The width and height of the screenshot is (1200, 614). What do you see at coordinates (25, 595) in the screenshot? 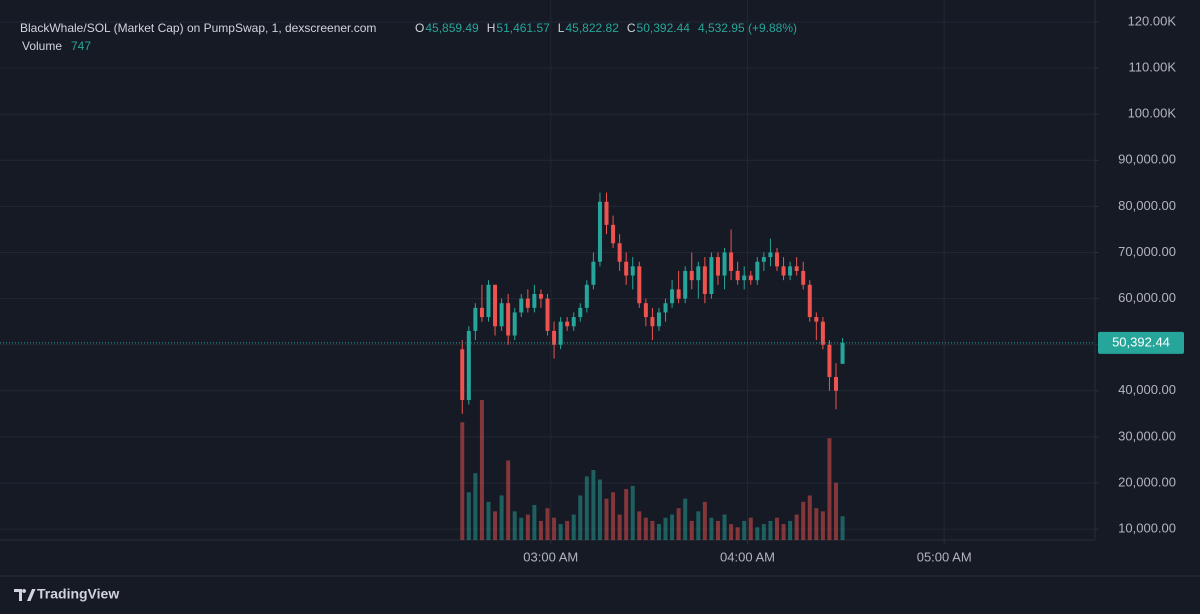
I see `brand-logo` at bounding box center [25, 595].